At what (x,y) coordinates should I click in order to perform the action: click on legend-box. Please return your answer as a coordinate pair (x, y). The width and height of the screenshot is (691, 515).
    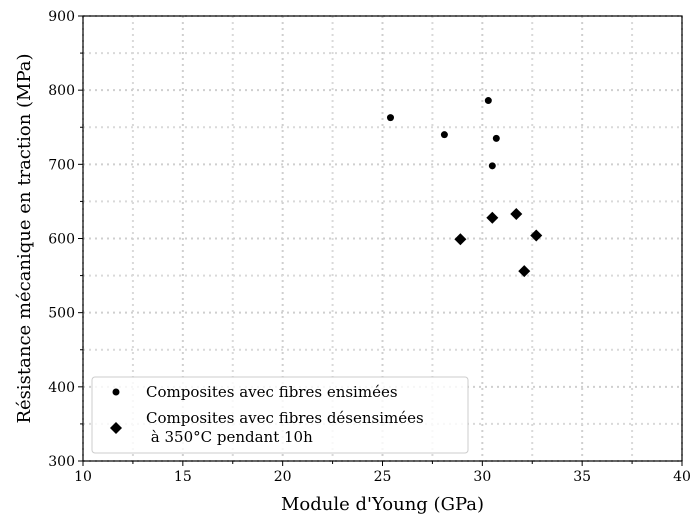
    Looking at the image, I should click on (280, 415).